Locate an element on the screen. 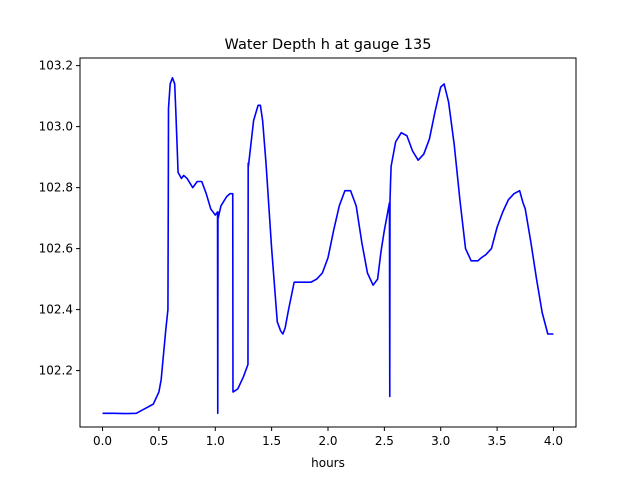 The image size is (640, 480). x-axis-label: hours is located at coordinates (328, 463).